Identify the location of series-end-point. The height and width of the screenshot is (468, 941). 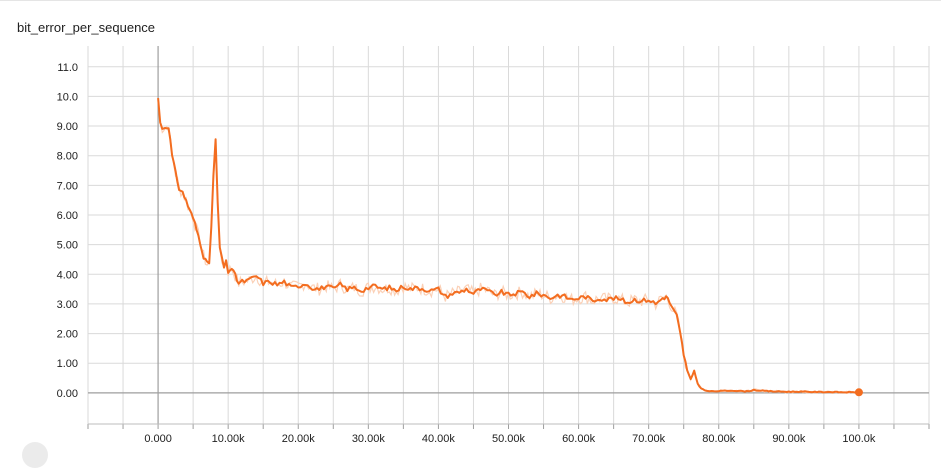
(858, 392).